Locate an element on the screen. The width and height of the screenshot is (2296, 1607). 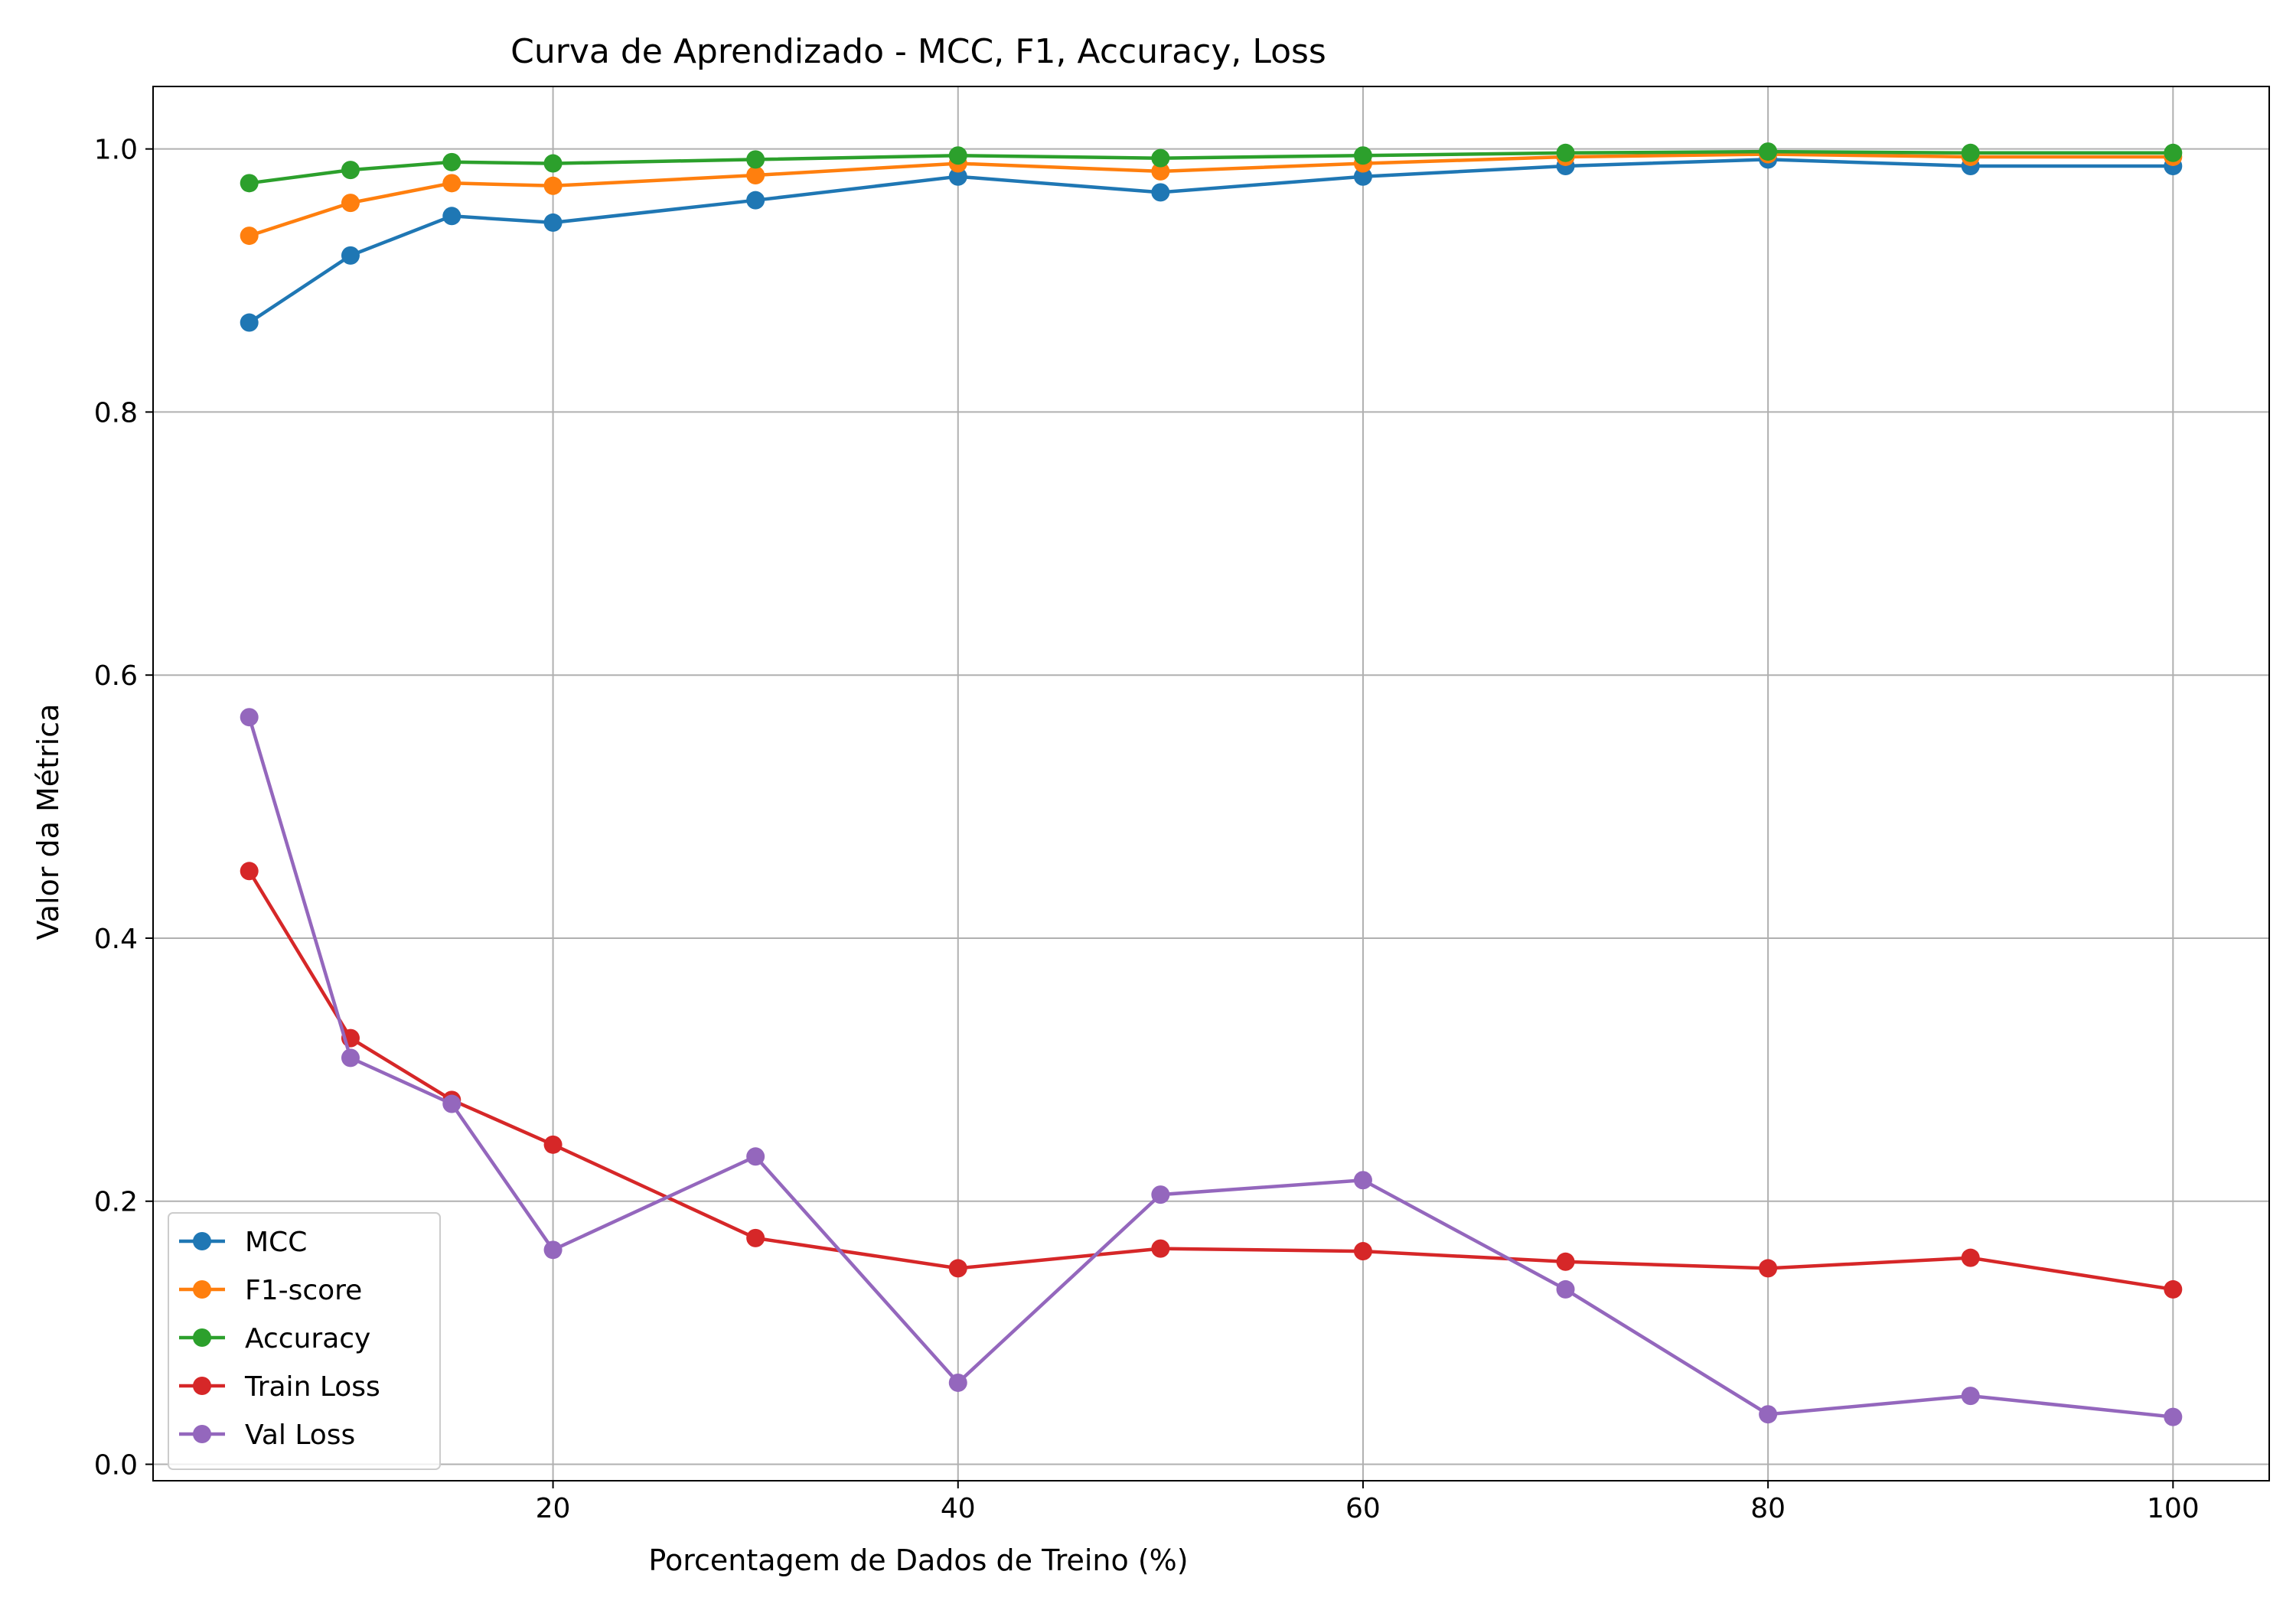
legend-item: Train Loss is located at coordinates (279, 1387).